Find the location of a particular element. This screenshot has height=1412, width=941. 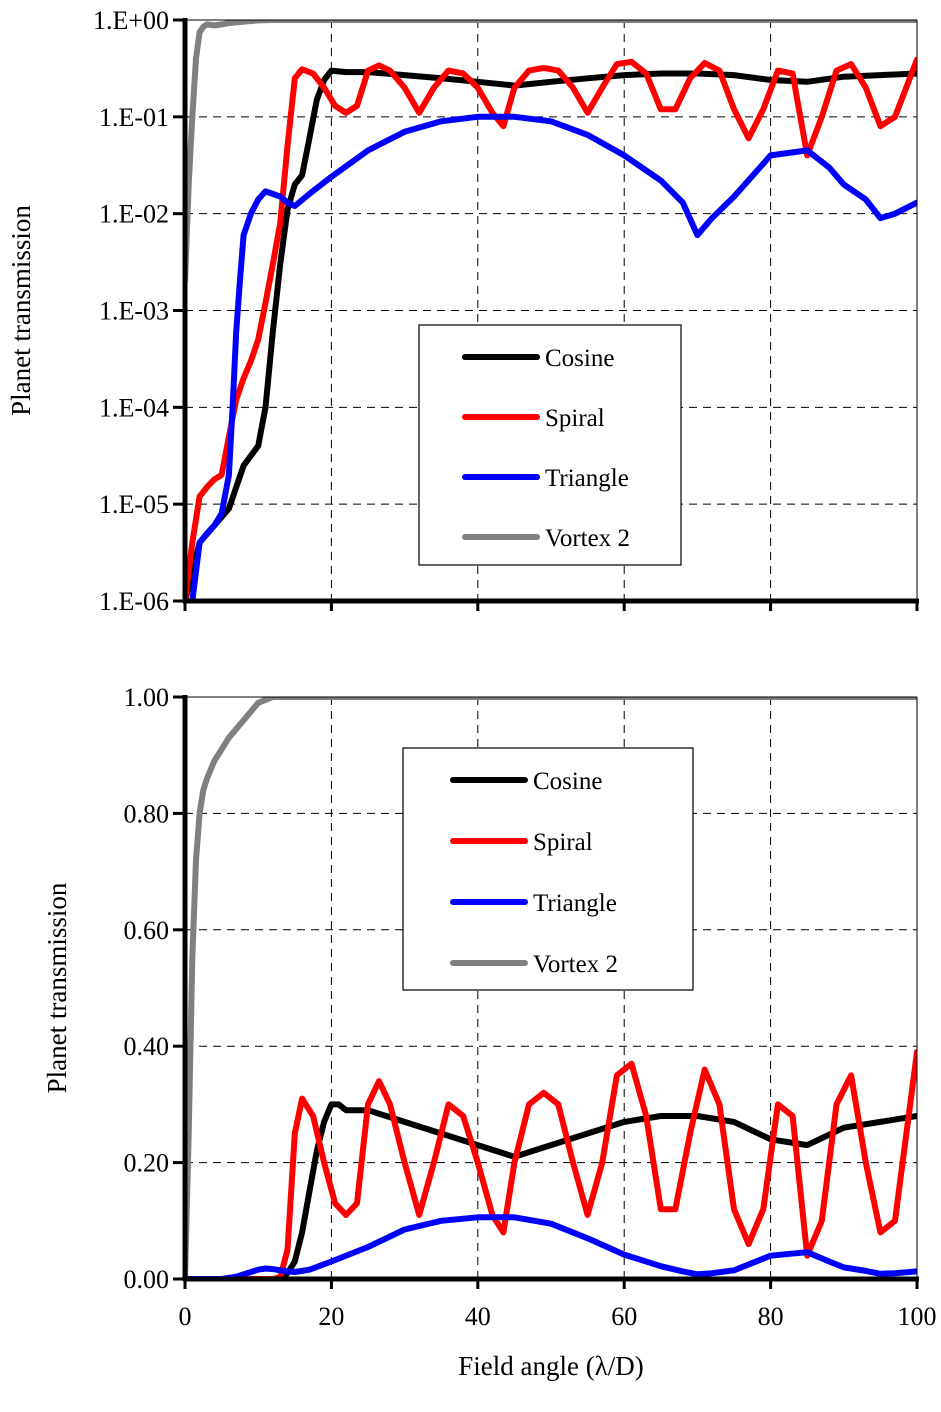

y-tick-label: 1.E-06 is located at coordinates (134, 601).